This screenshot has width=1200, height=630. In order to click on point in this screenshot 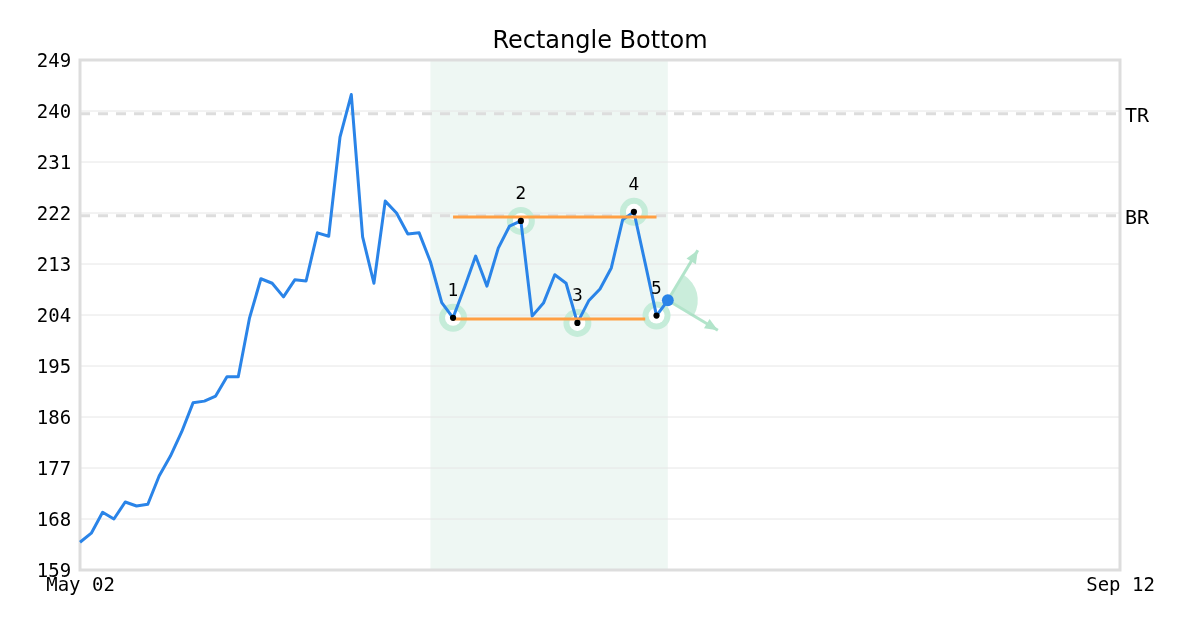, I will do `click(667, 300)`.